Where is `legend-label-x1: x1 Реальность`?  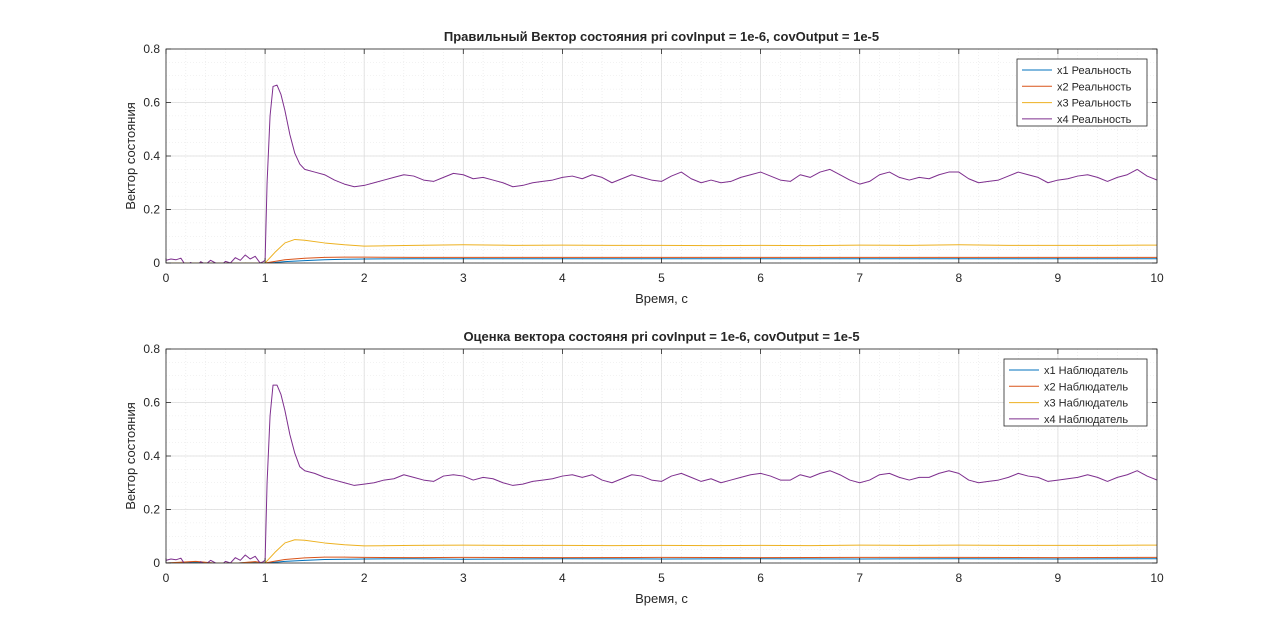 legend-label-x1: x1 Реальность is located at coordinates (1094, 71).